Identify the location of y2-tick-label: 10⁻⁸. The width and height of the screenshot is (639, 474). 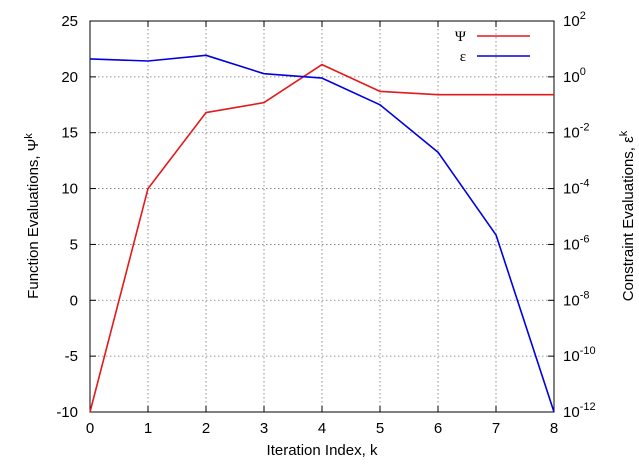
(576, 299).